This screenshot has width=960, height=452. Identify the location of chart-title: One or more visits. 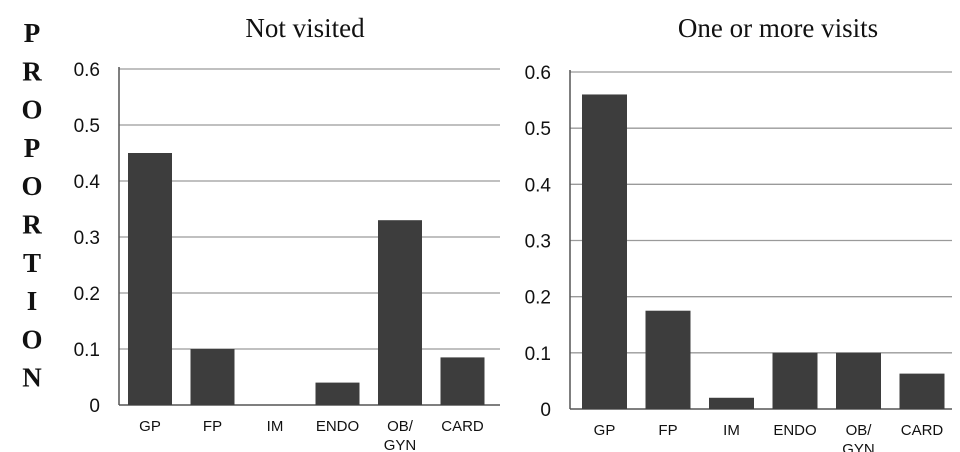
(778, 28).